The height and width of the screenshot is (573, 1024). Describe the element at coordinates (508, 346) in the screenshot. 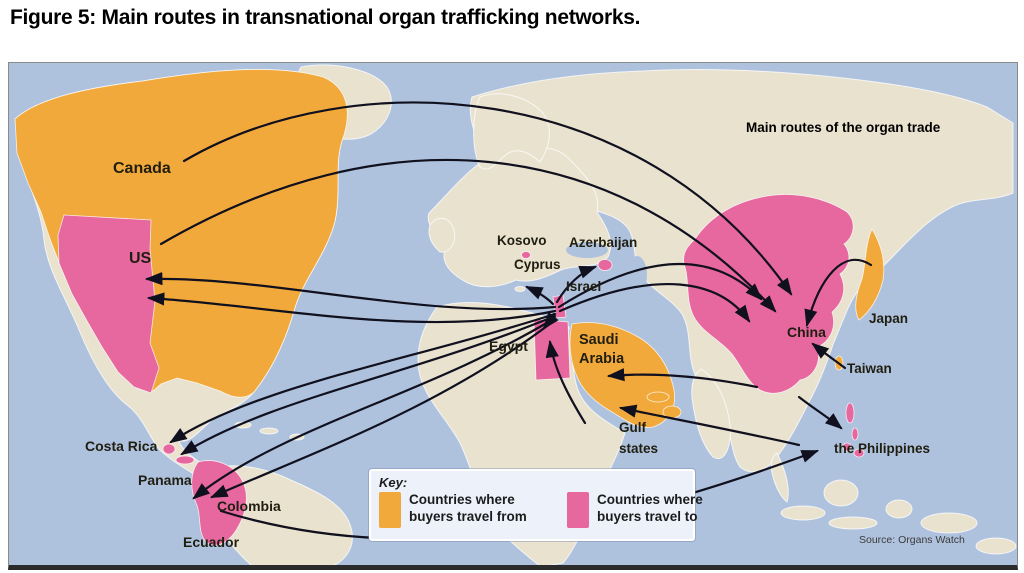

I see `map-label-egypt: Egypt` at that location.